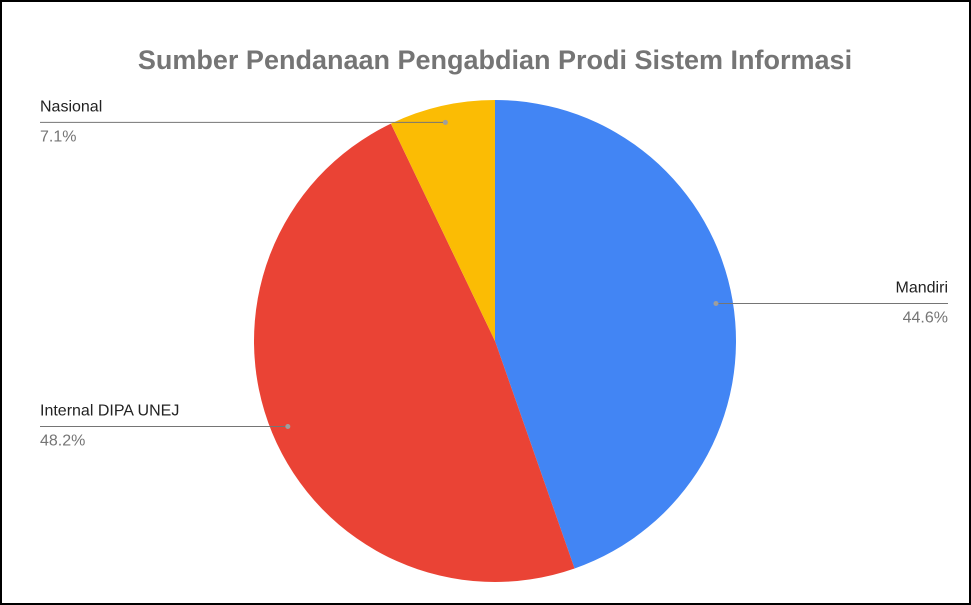 The image size is (971, 605). Describe the element at coordinates (58, 137) in the screenshot. I see `slice-value-label: 7.1%` at that location.